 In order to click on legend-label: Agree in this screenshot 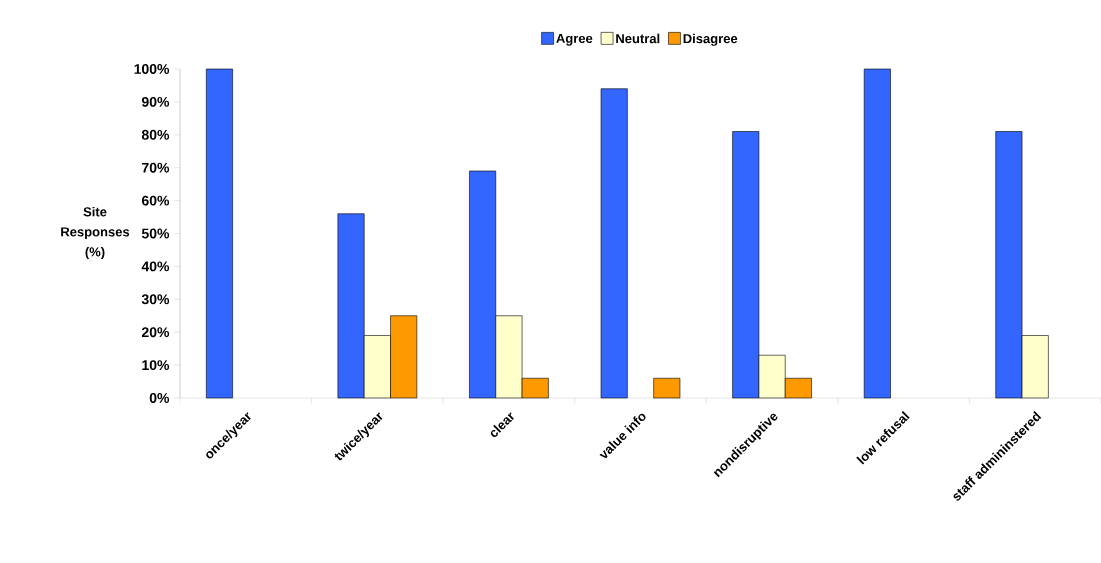, I will do `click(574, 39)`.